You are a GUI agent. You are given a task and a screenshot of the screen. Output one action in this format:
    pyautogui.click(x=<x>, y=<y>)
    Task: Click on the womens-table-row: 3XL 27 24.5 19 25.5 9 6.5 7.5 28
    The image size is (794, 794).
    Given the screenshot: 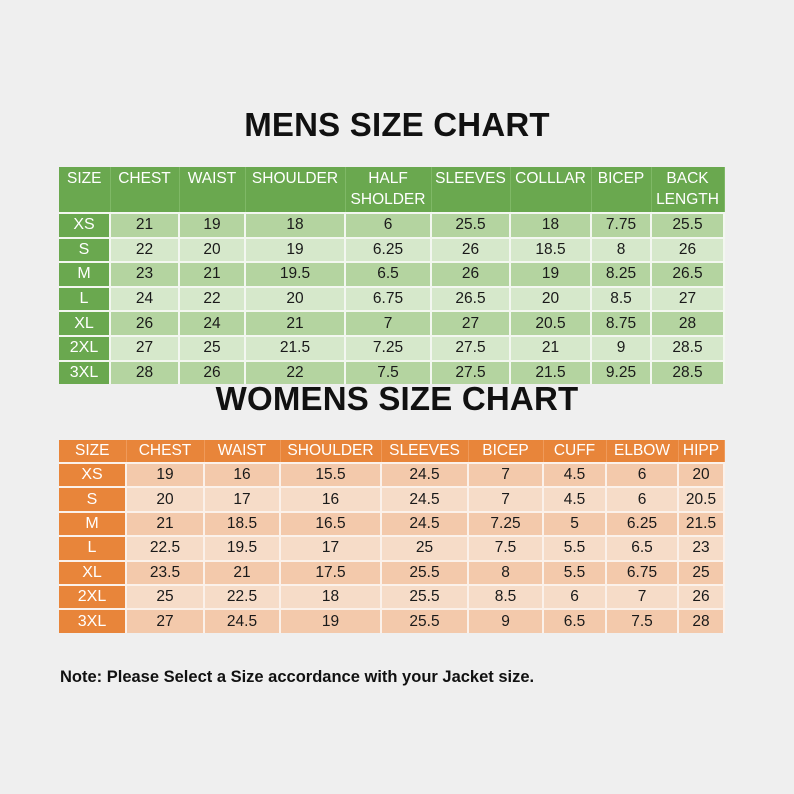 What is the action you would take?
    pyautogui.click(x=392, y=620)
    